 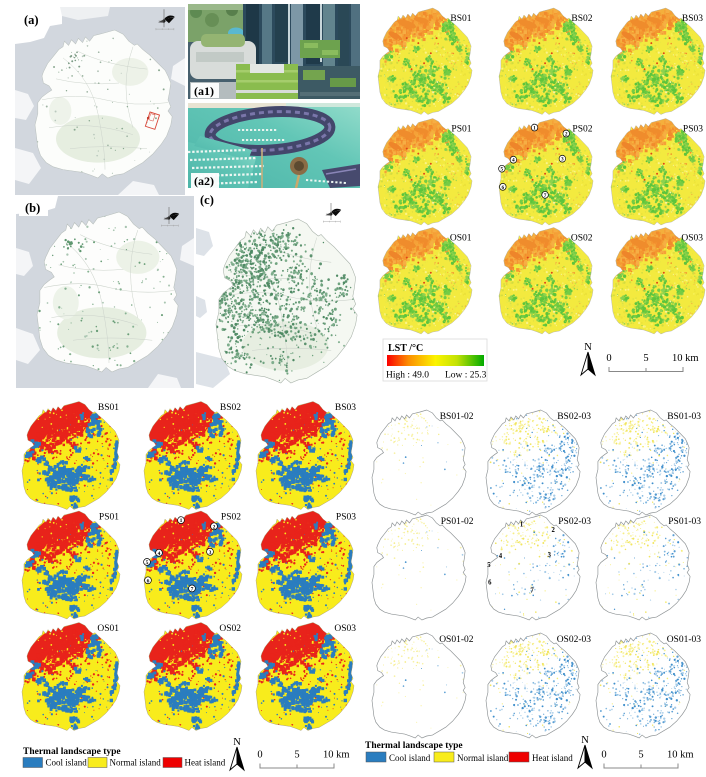 I want to click on svg-text: BS01-03, so click(x=684, y=417).